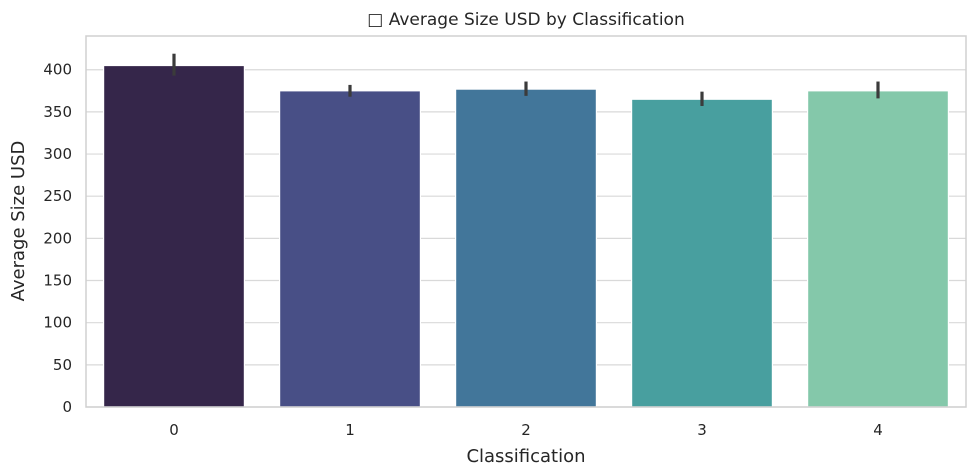  What do you see at coordinates (526, 79) in the screenshot?
I see `error-bars` at bounding box center [526, 79].